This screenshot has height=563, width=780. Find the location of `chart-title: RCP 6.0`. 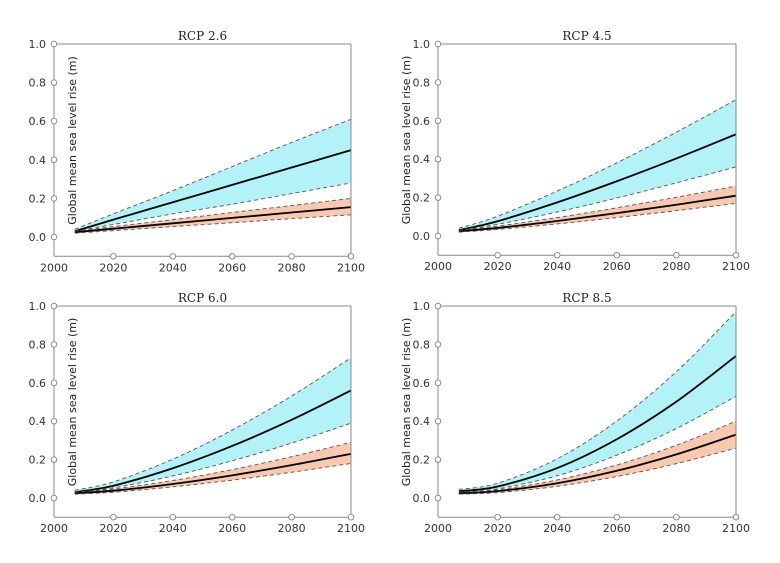

chart-title: RCP 6.0 is located at coordinates (202, 298).